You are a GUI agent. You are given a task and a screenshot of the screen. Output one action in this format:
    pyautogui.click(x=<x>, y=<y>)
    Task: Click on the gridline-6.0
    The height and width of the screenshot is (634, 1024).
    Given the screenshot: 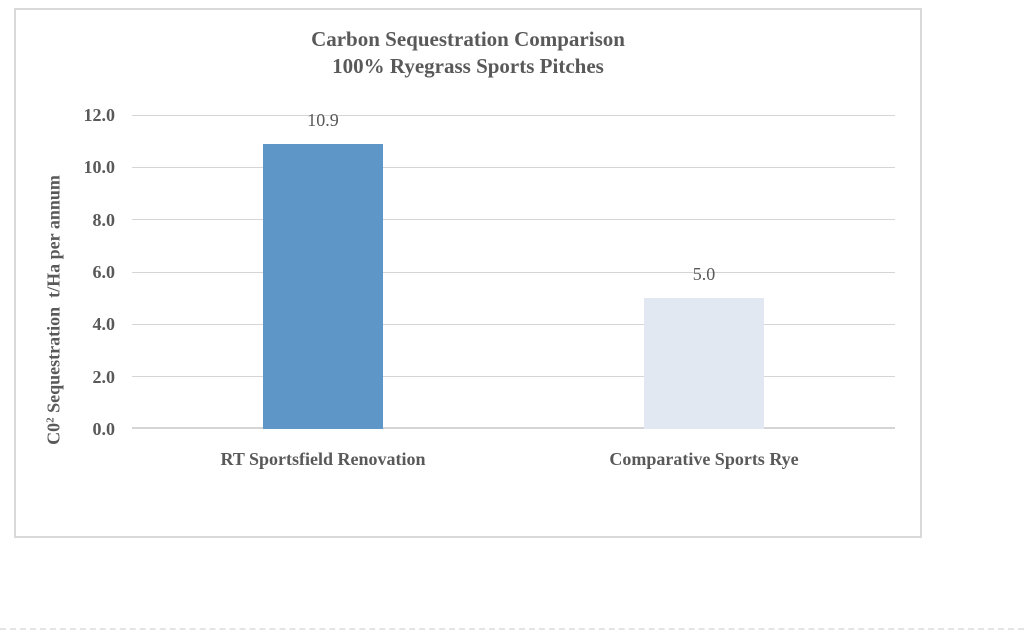 What is the action you would take?
    pyautogui.click(x=513, y=272)
    